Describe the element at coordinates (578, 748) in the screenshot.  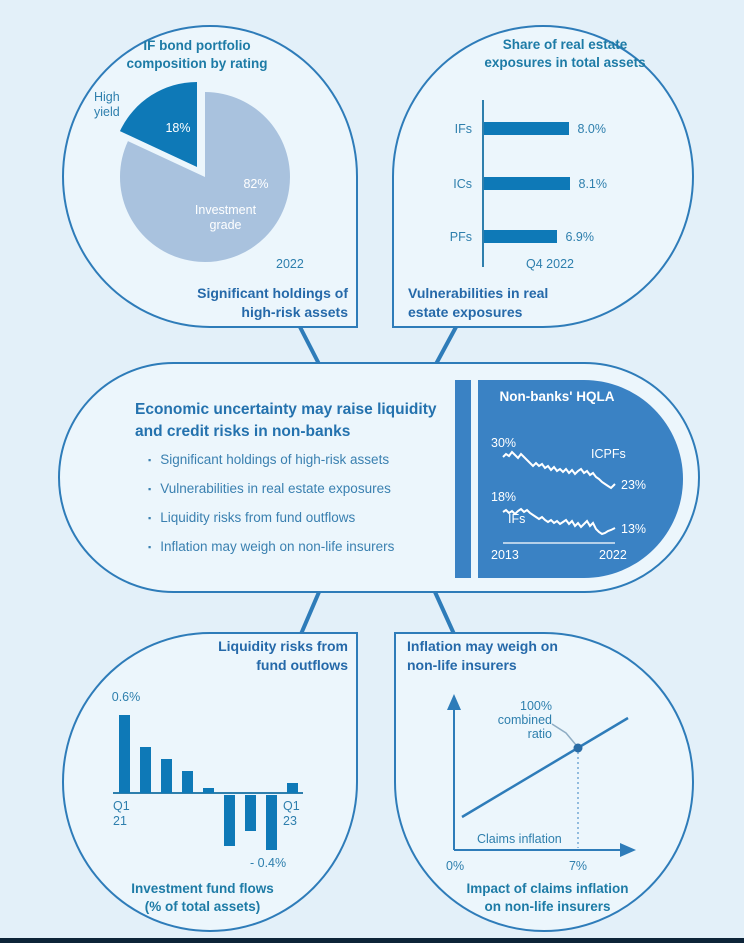
I see `combined-ratio-point` at that location.